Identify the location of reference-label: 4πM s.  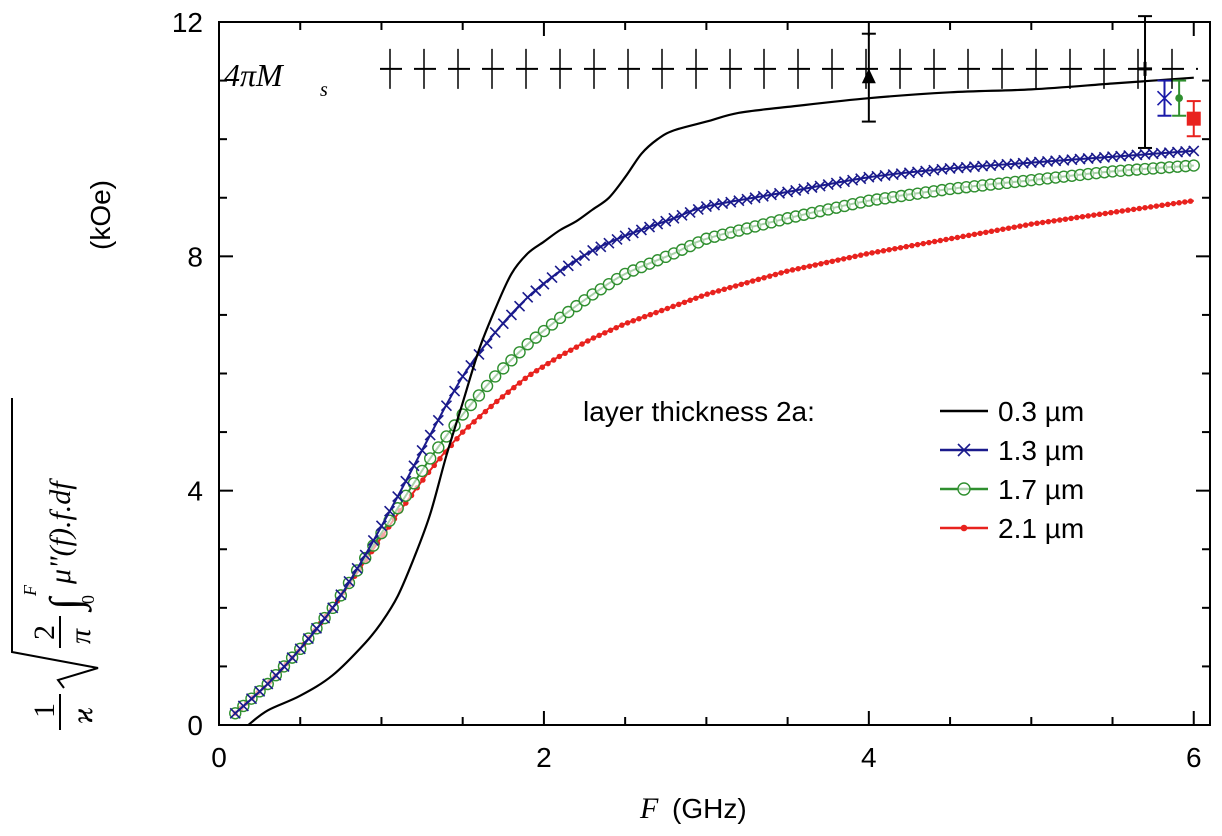
(276, 79).